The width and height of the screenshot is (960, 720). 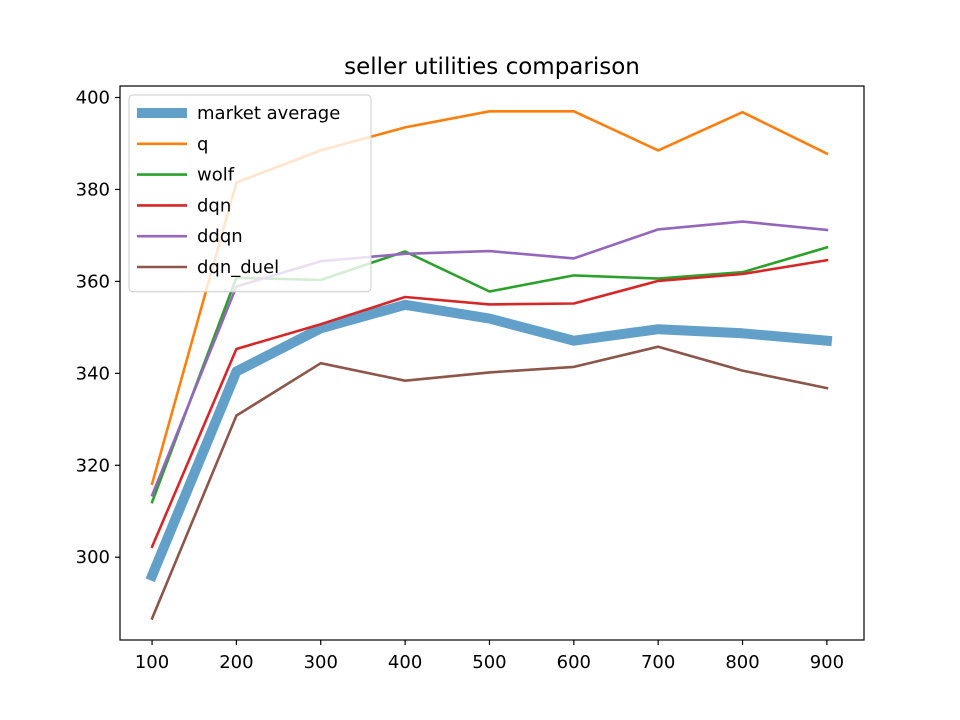 I want to click on legend-label: market average, so click(x=268, y=113).